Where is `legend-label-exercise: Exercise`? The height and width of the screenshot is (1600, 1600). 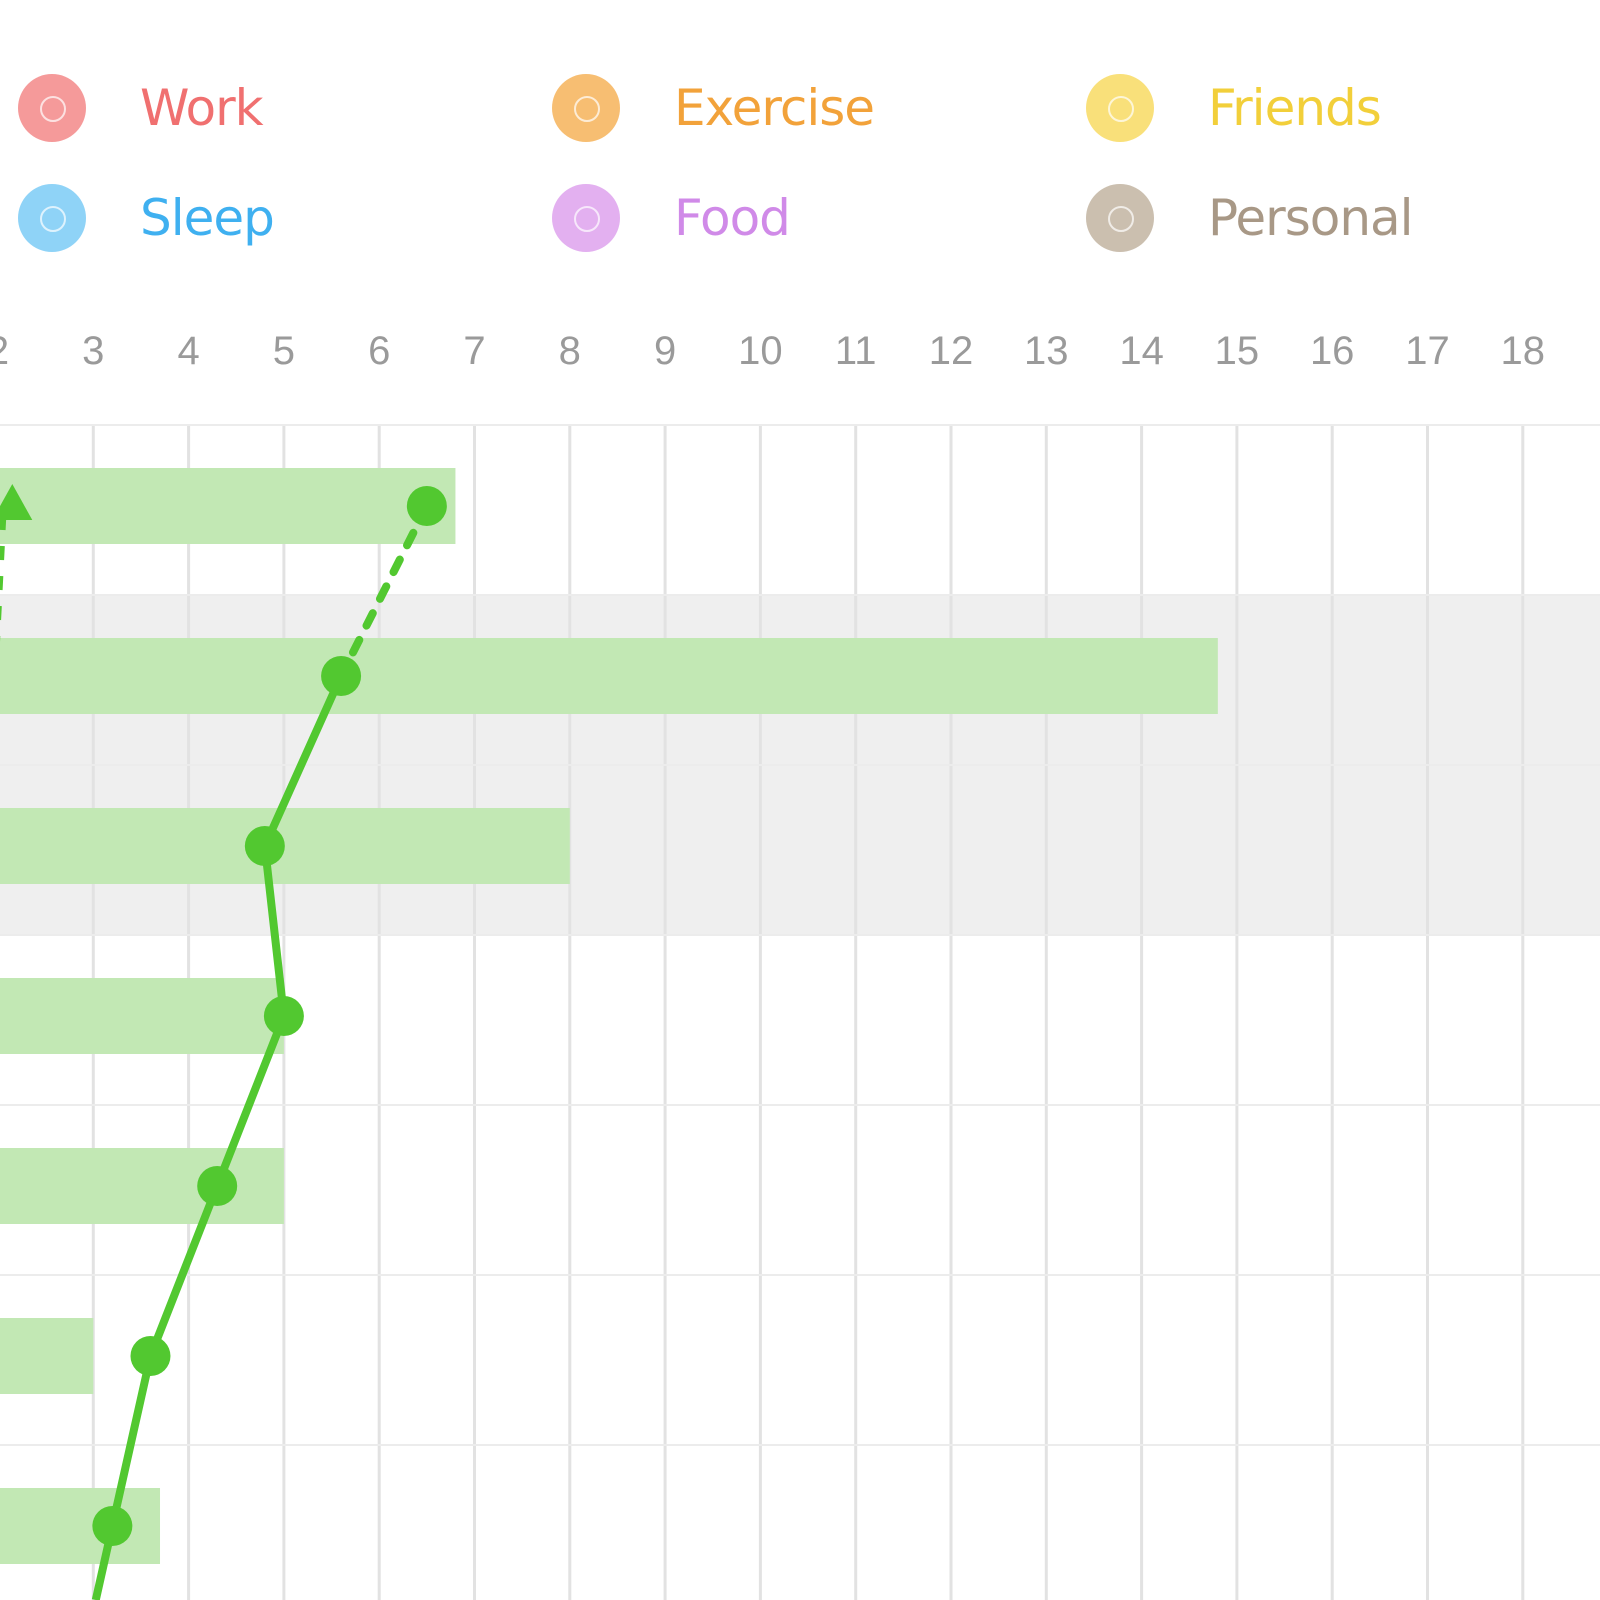 legend-label-exercise: Exercise is located at coordinates (774, 108).